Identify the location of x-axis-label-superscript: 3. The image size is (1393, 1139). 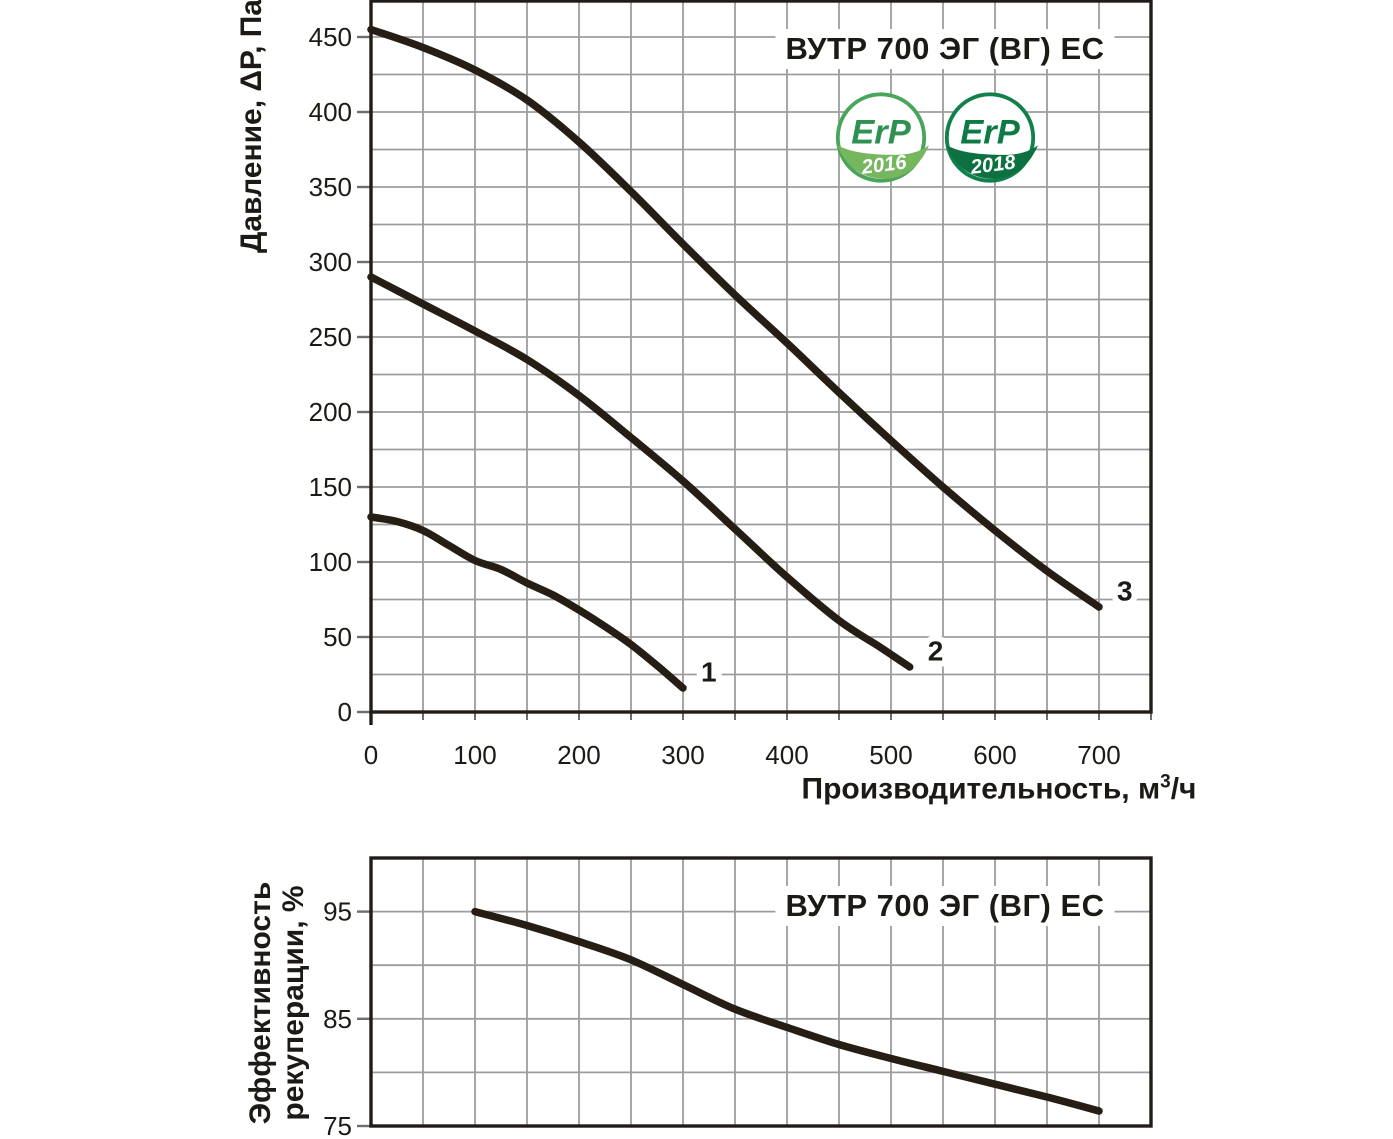
(1165, 782).